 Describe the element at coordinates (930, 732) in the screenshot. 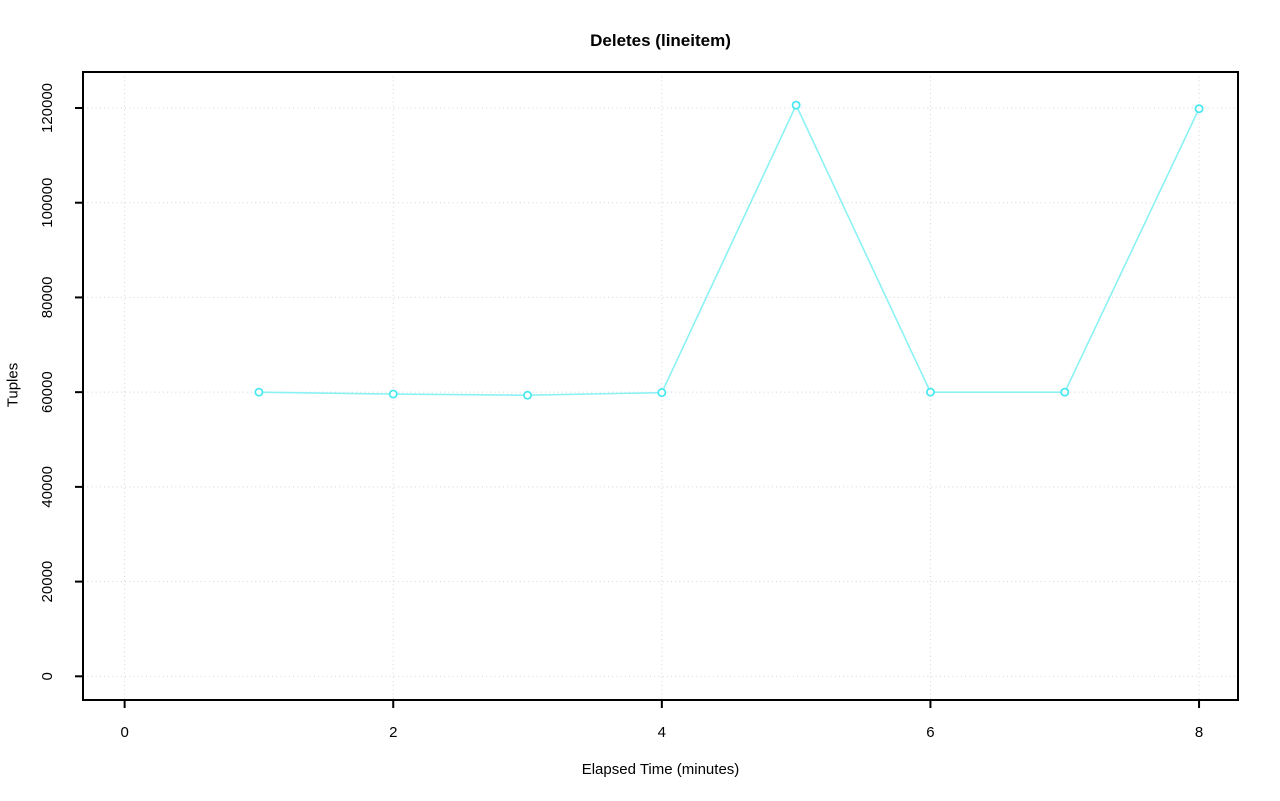

I see `x-tick-label: 6` at that location.